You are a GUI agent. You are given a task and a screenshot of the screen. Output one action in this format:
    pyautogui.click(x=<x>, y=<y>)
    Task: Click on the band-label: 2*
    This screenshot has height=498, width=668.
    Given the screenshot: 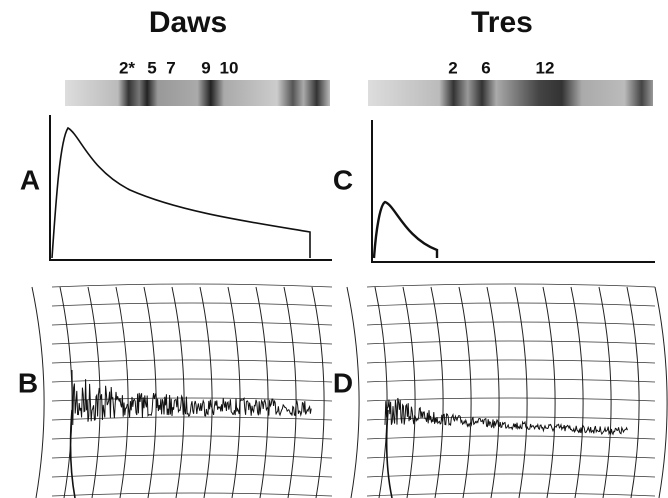 What is the action you would take?
    pyautogui.click(x=127, y=67)
    